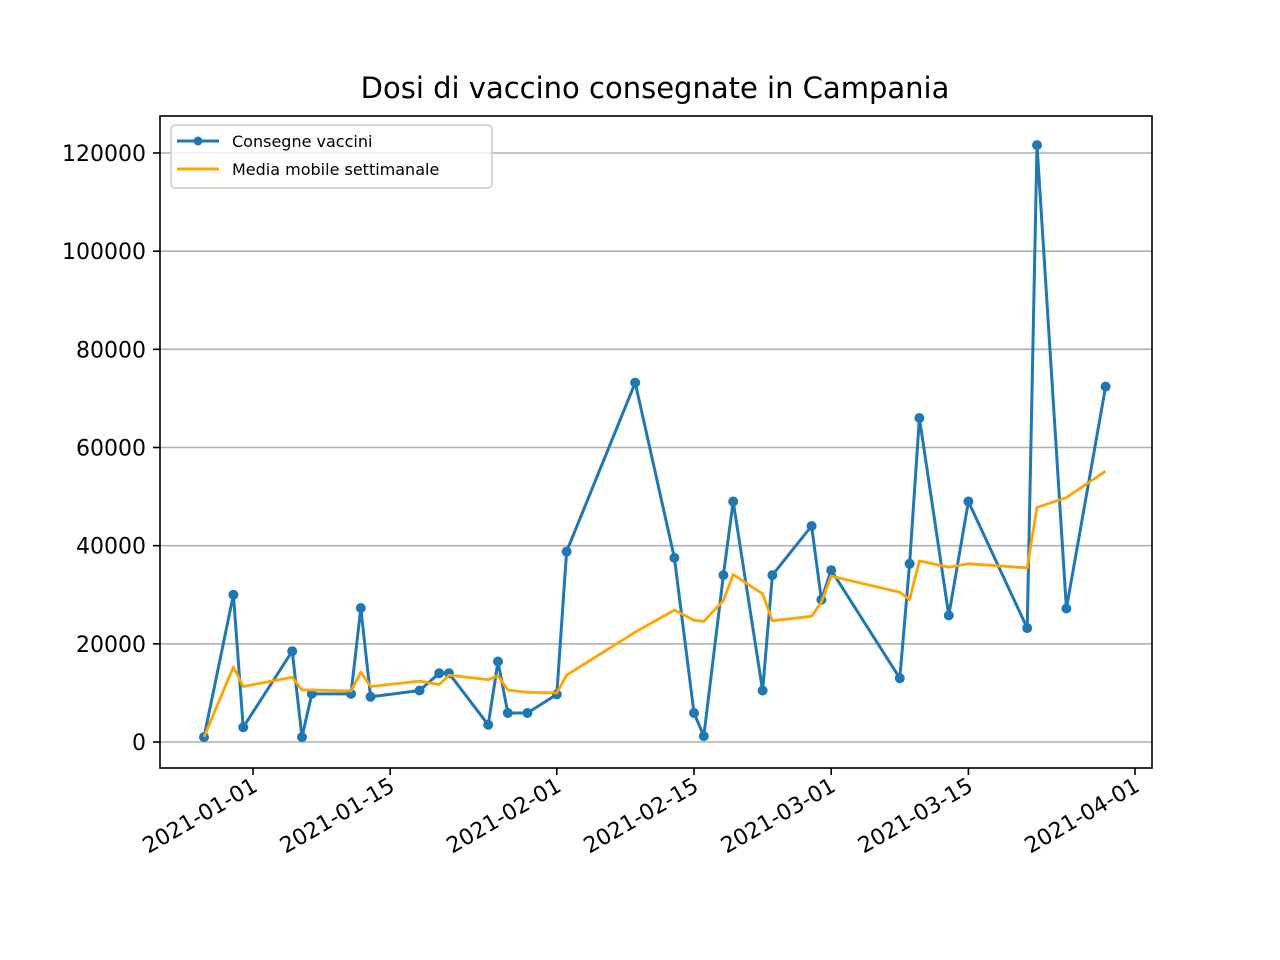 The height and width of the screenshot is (960, 1280). I want to click on y-axis: 0 20000 40000 60000 80000 100000 120000, so click(111, 449).